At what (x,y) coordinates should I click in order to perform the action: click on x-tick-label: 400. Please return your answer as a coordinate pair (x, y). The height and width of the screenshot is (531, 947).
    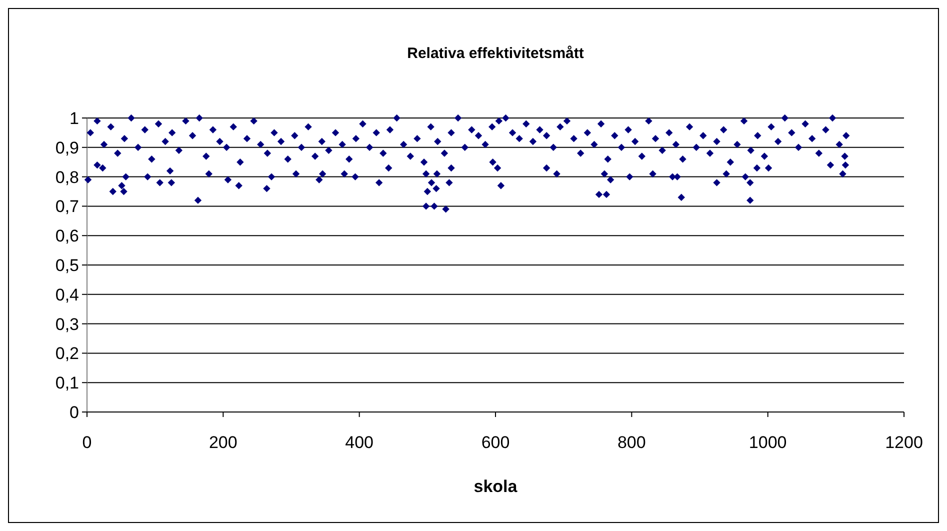
    Looking at the image, I should click on (359, 442).